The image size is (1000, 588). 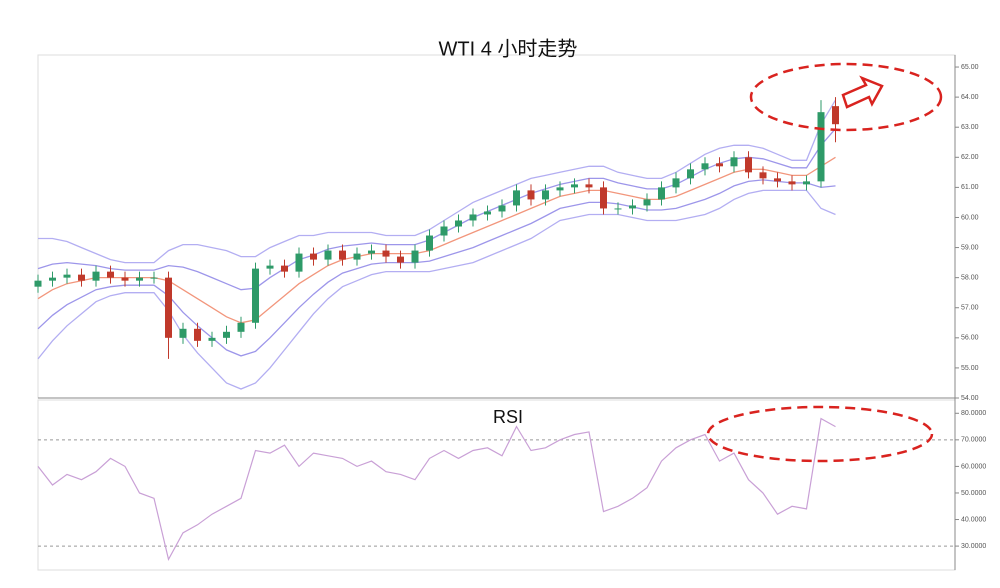 I want to click on chart-title: WTI 4 小时走势, so click(x=508, y=48).